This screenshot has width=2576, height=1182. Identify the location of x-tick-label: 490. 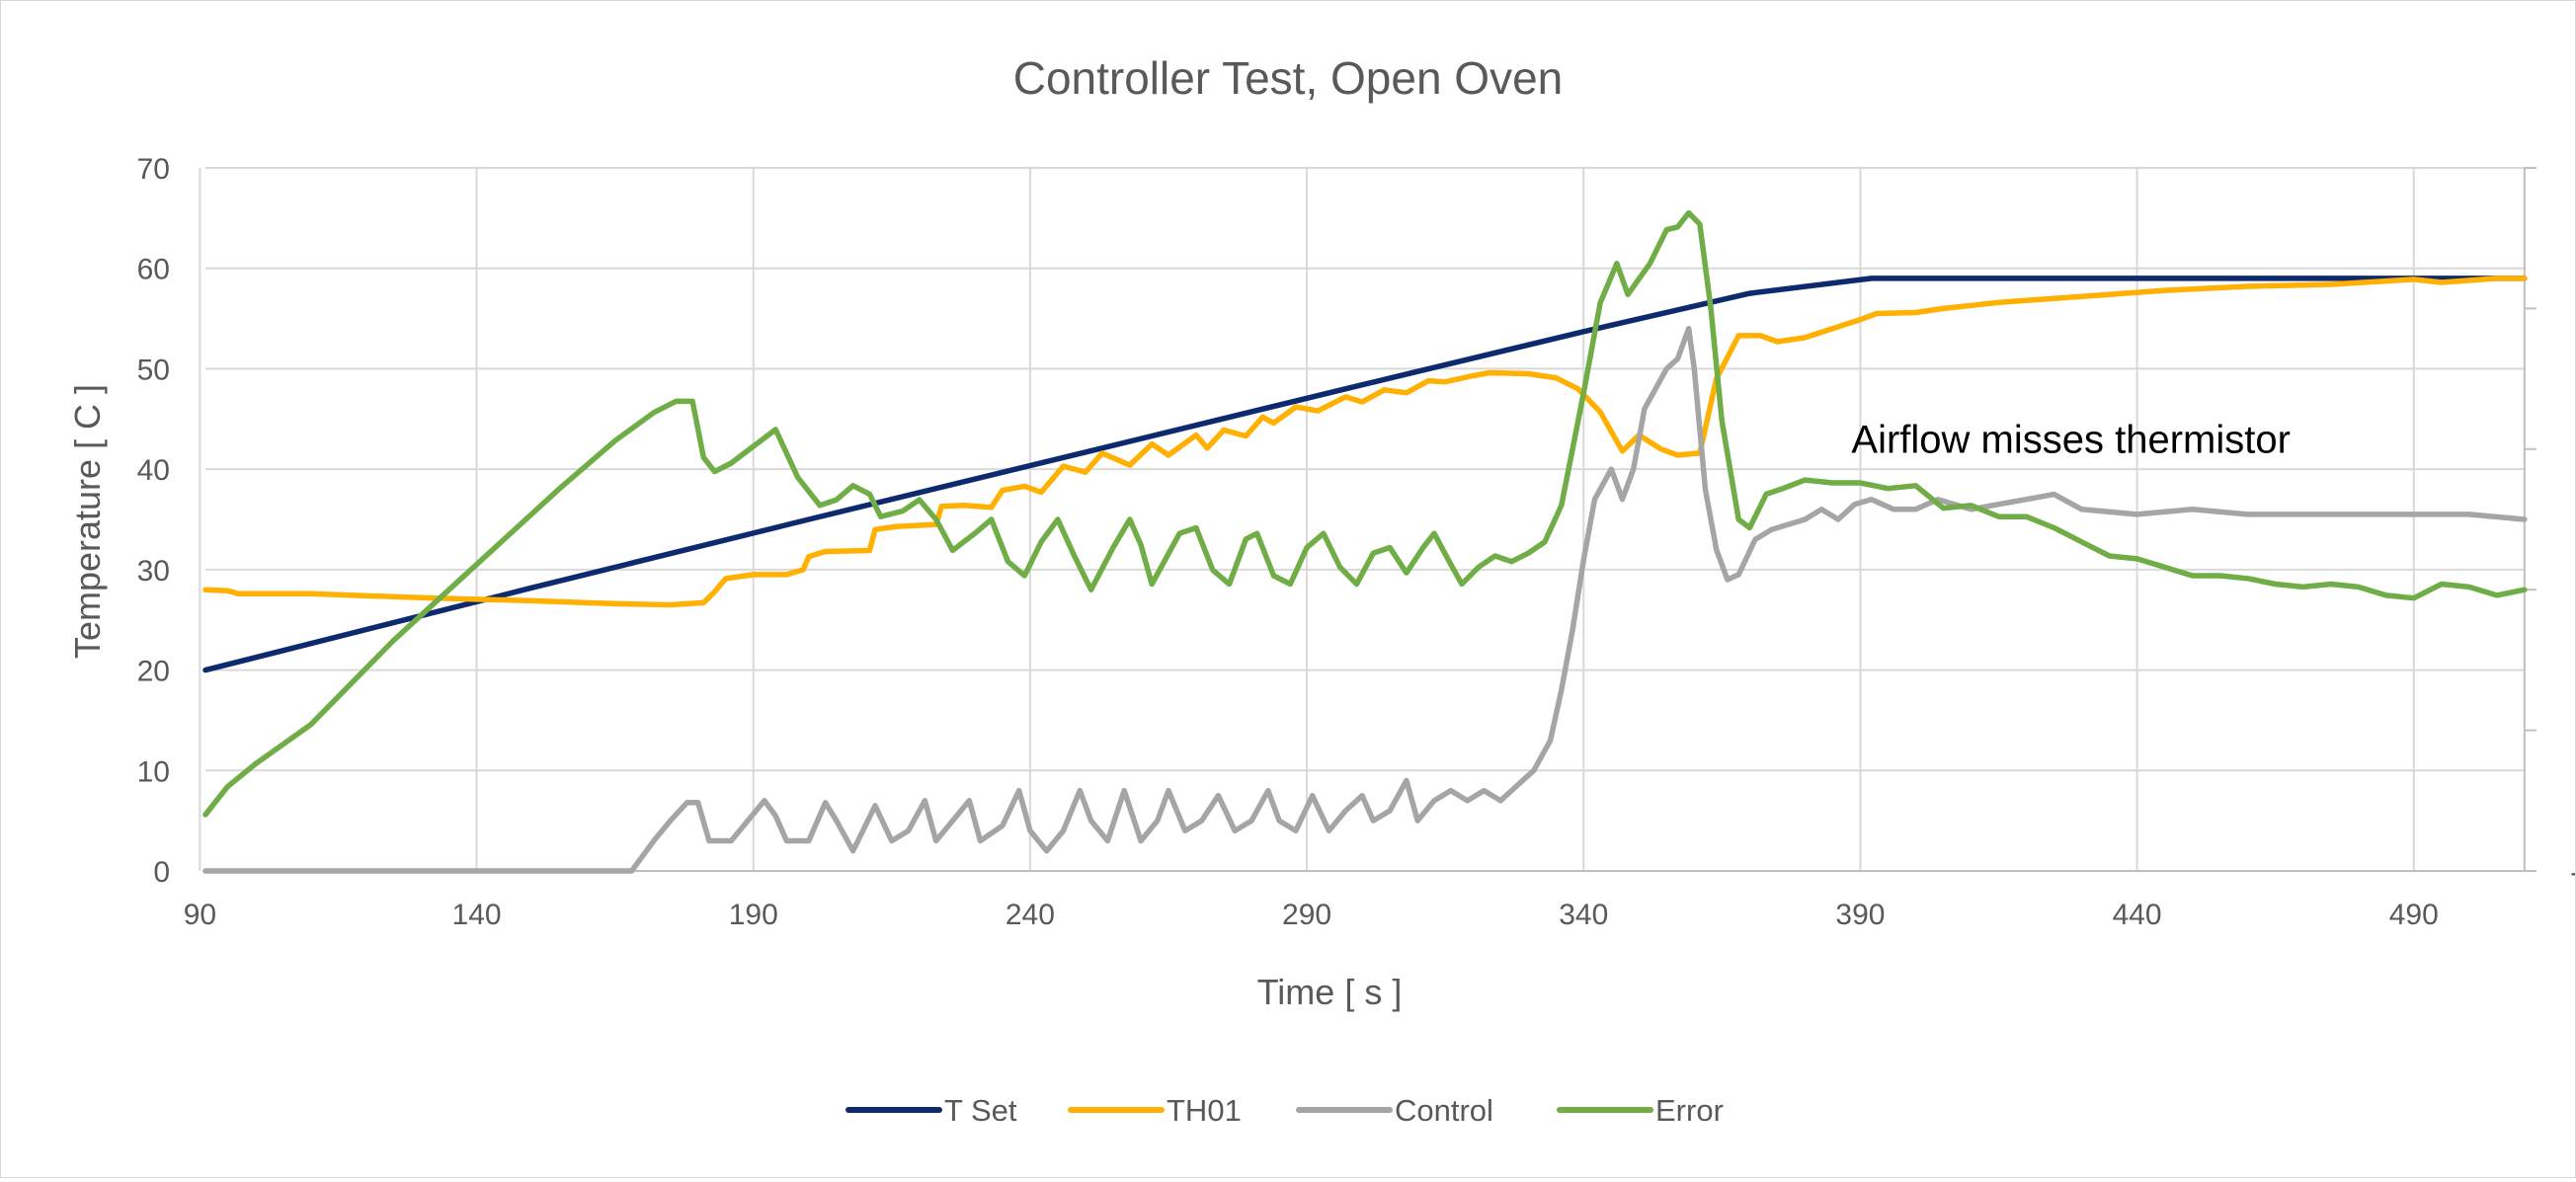
(2414, 915).